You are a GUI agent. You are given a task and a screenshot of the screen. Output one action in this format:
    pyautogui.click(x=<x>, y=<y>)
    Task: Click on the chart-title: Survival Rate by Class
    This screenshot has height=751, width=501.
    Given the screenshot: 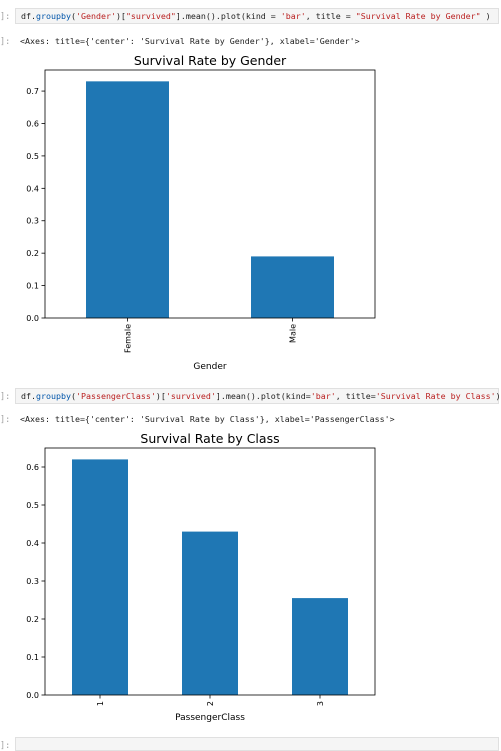 What is the action you would take?
    pyautogui.click(x=209, y=438)
    